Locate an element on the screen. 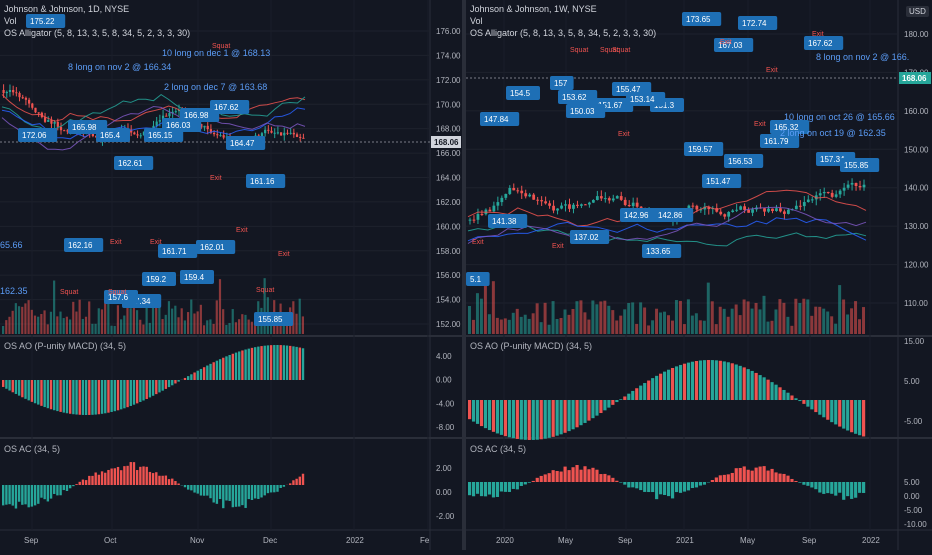 The height and width of the screenshot is (555, 932). price-label-text: 167.62 is located at coordinates (820, 43).